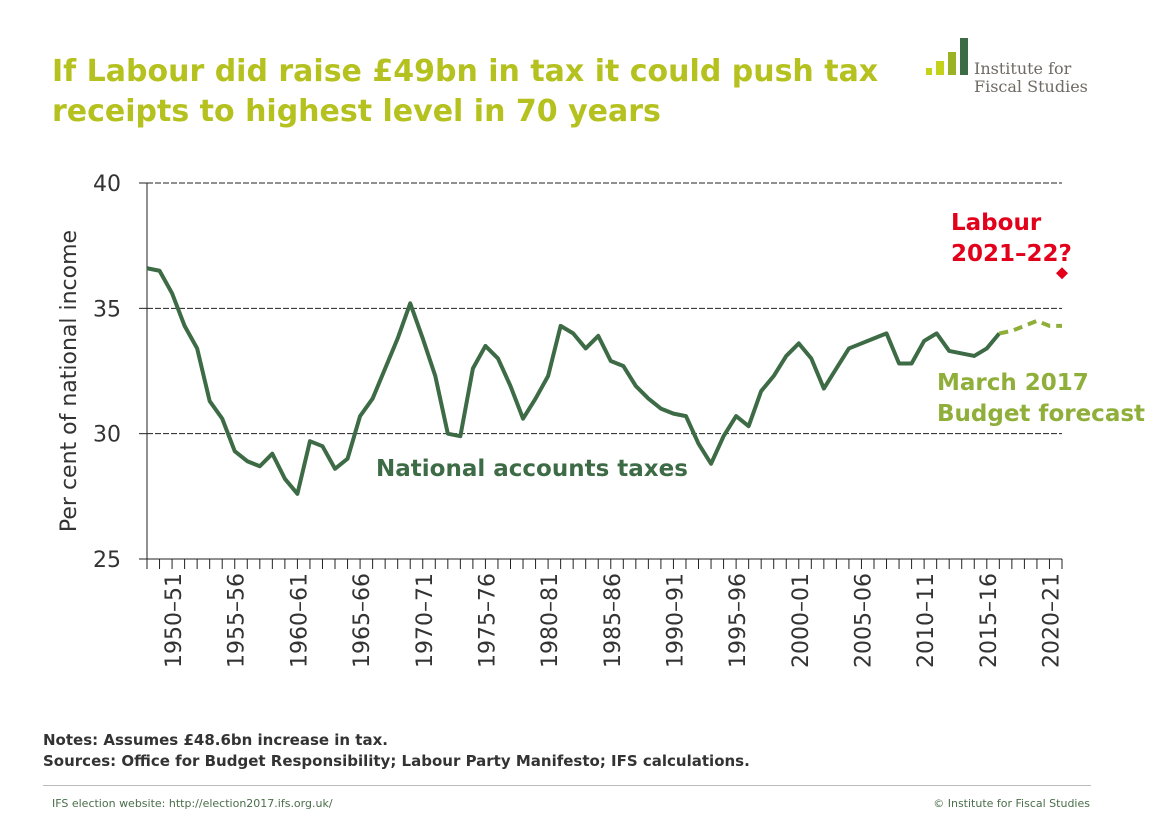 The width and height of the screenshot is (1150, 836). I want to click on x-tick-label: 2000–01, so click(801, 620).